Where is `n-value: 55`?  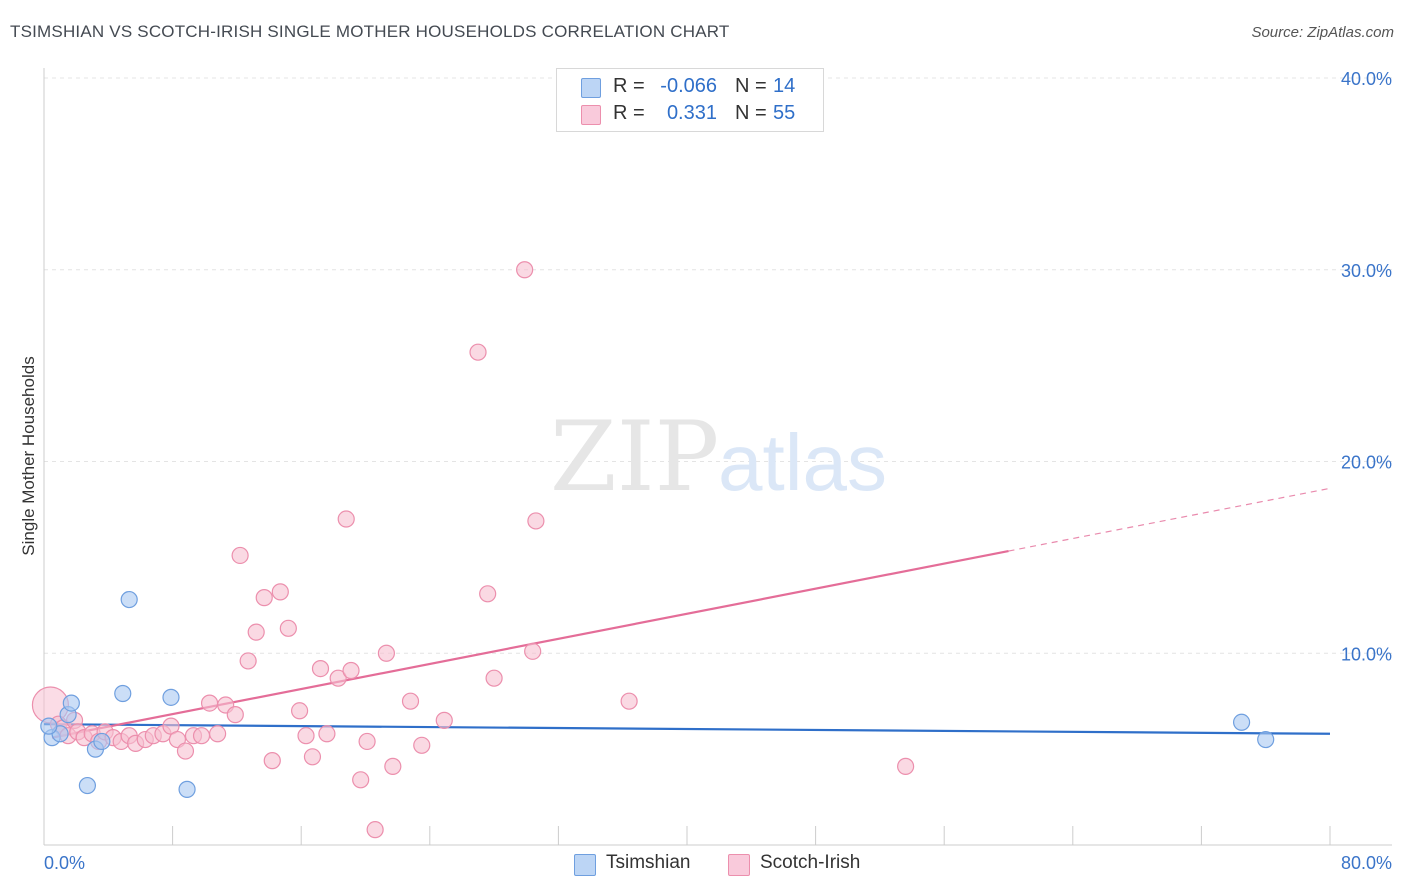
n-value: 55 is located at coordinates (784, 113).